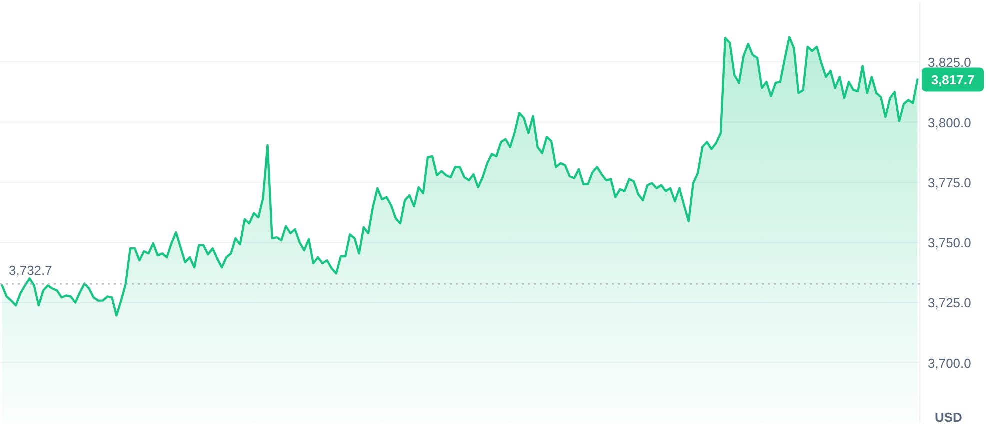 The image size is (988, 429). I want to click on y-tick-label: 3,750.0, so click(950, 243).